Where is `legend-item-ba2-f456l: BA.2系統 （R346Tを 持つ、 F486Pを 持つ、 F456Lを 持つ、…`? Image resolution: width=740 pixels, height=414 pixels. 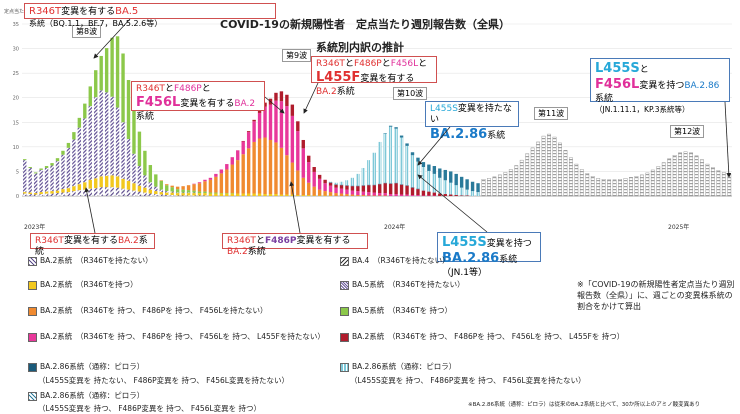
legend-item-ba2-f456l: BA.2系統 （R346Tを 持つ、 F486Pを 持つ、 F456Lを 持つ、… is located at coordinates (176, 336).